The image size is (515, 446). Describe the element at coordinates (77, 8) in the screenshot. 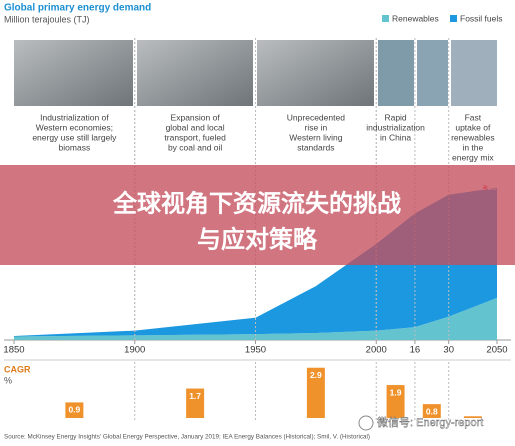

I see `chart-title: Global primary energy demand` at that location.